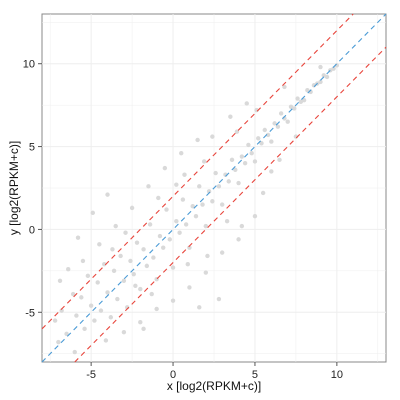 The width and height of the screenshot is (400, 400). I want to click on y-tick-label: 0, so click(32, 230).